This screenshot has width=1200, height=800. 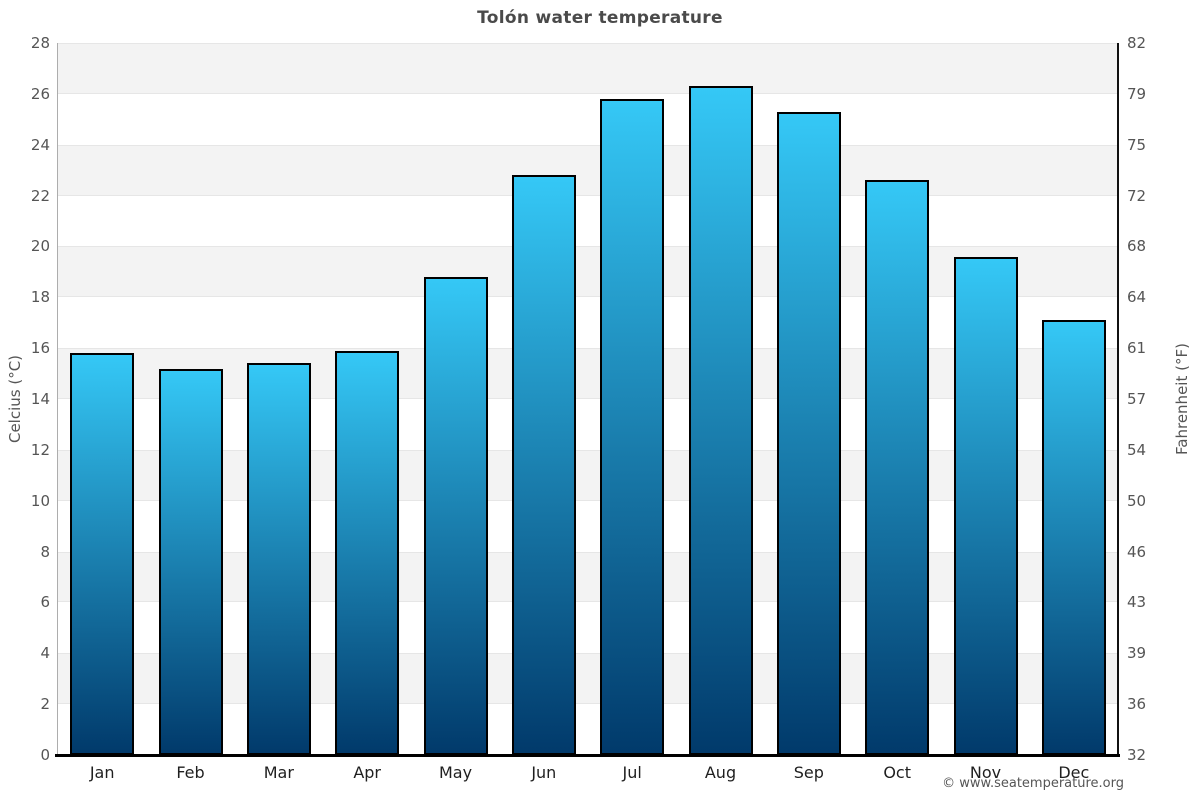 What do you see at coordinates (632, 426) in the screenshot?
I see `bar-jul` at bounding box center [632, 426].